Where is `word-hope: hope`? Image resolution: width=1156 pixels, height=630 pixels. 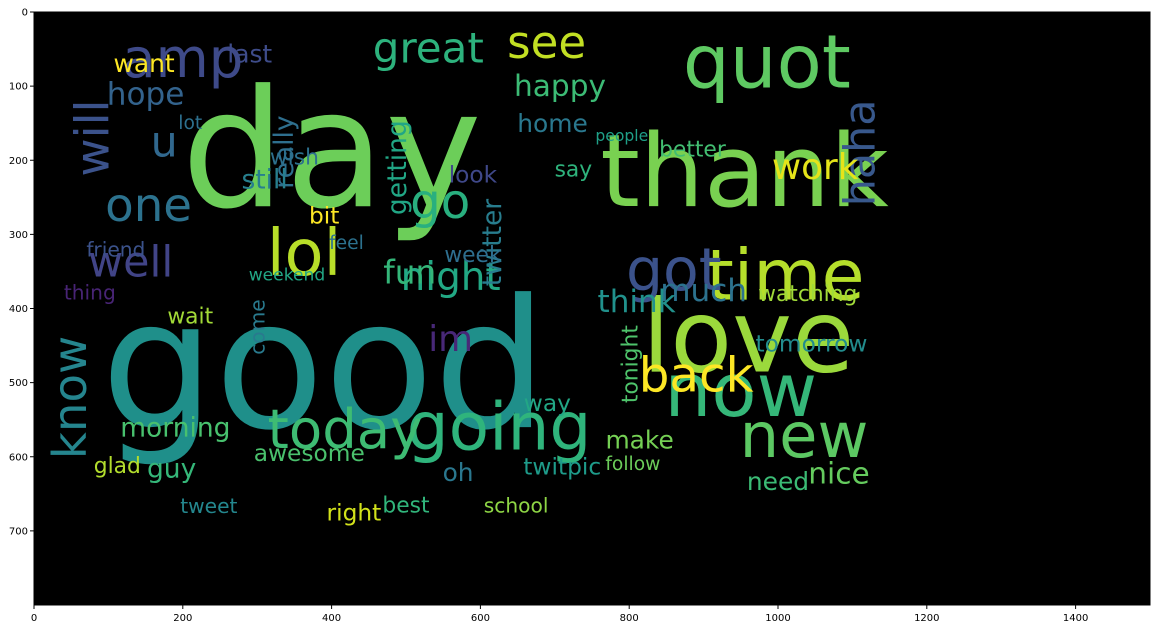
word-hope: hope is located at coordinates (146, 95).